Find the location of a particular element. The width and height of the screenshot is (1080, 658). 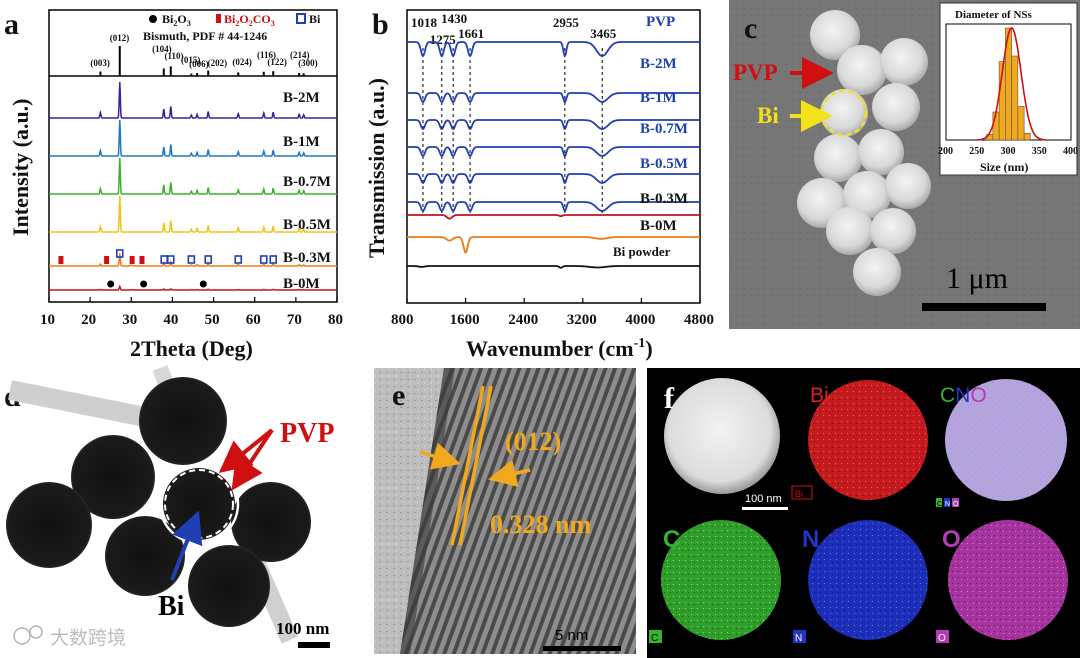

ftir-series-b-0-3m is located at coordinates (553, 207).